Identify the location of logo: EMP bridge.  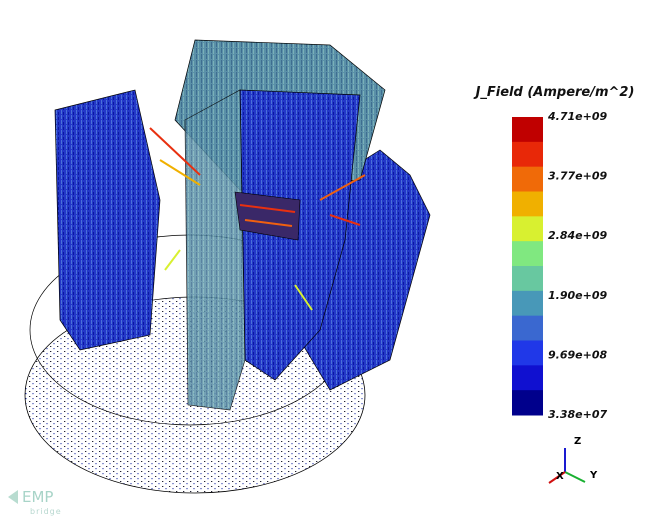
(35, 502).